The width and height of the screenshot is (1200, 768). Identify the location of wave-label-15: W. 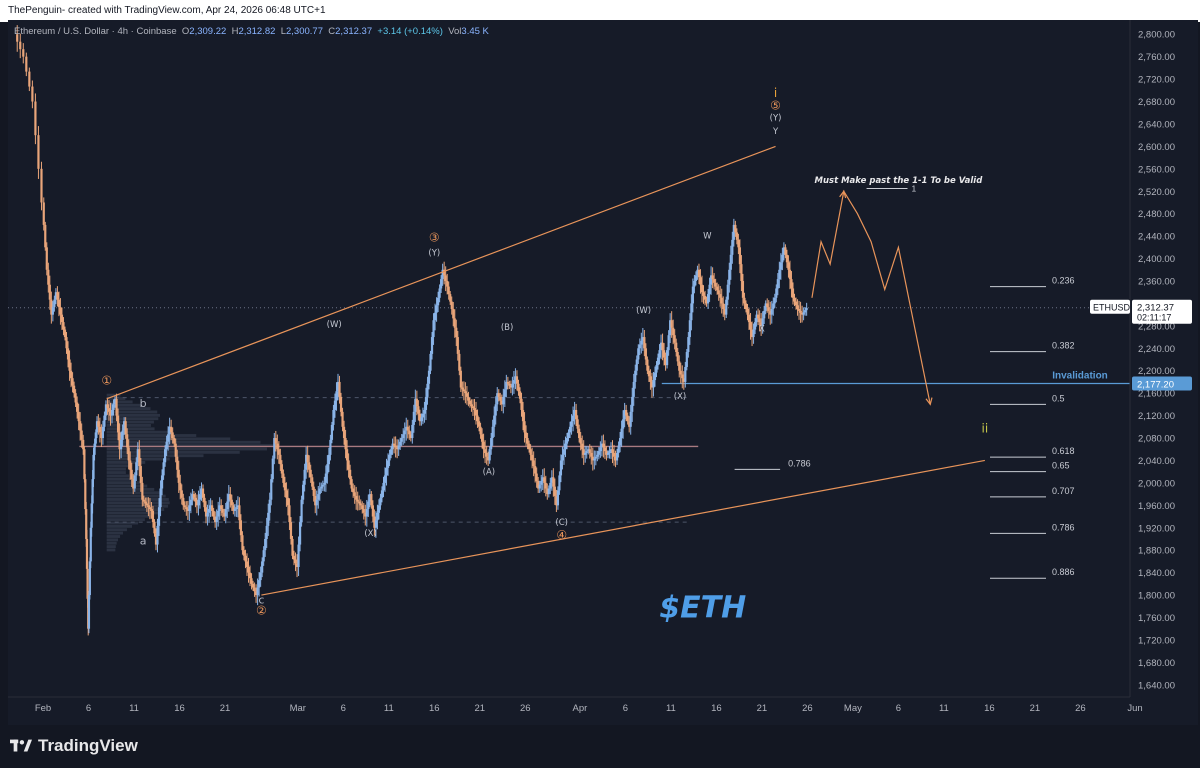
(707, 236).